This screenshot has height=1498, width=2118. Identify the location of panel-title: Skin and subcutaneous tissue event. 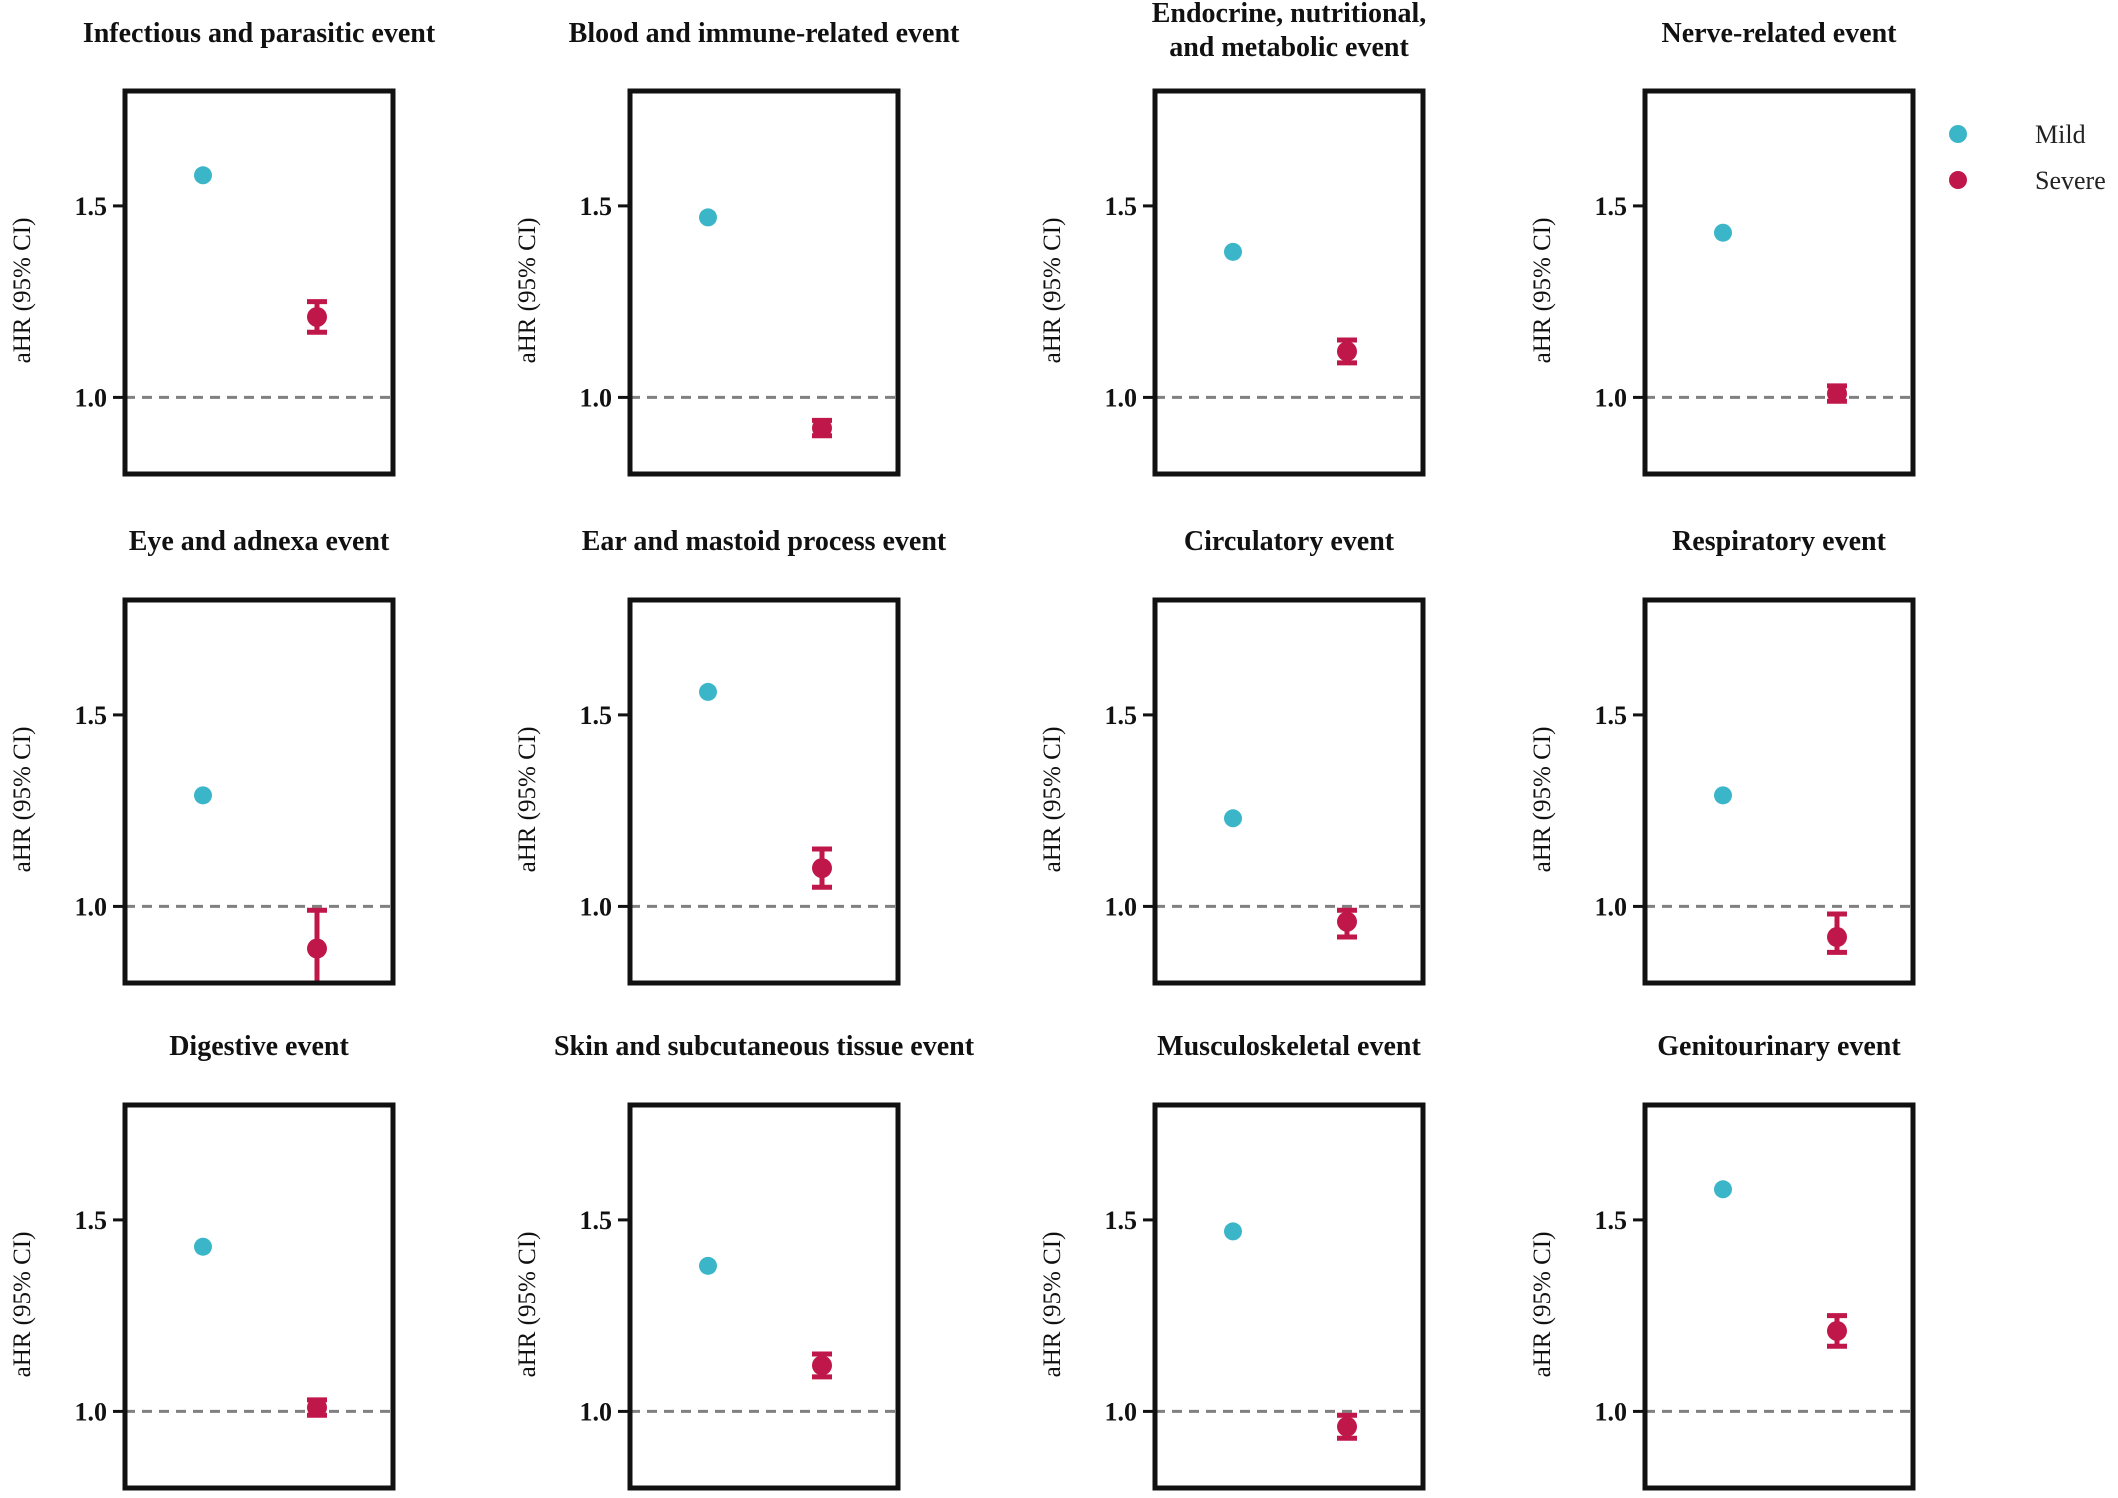
(764, 1046).